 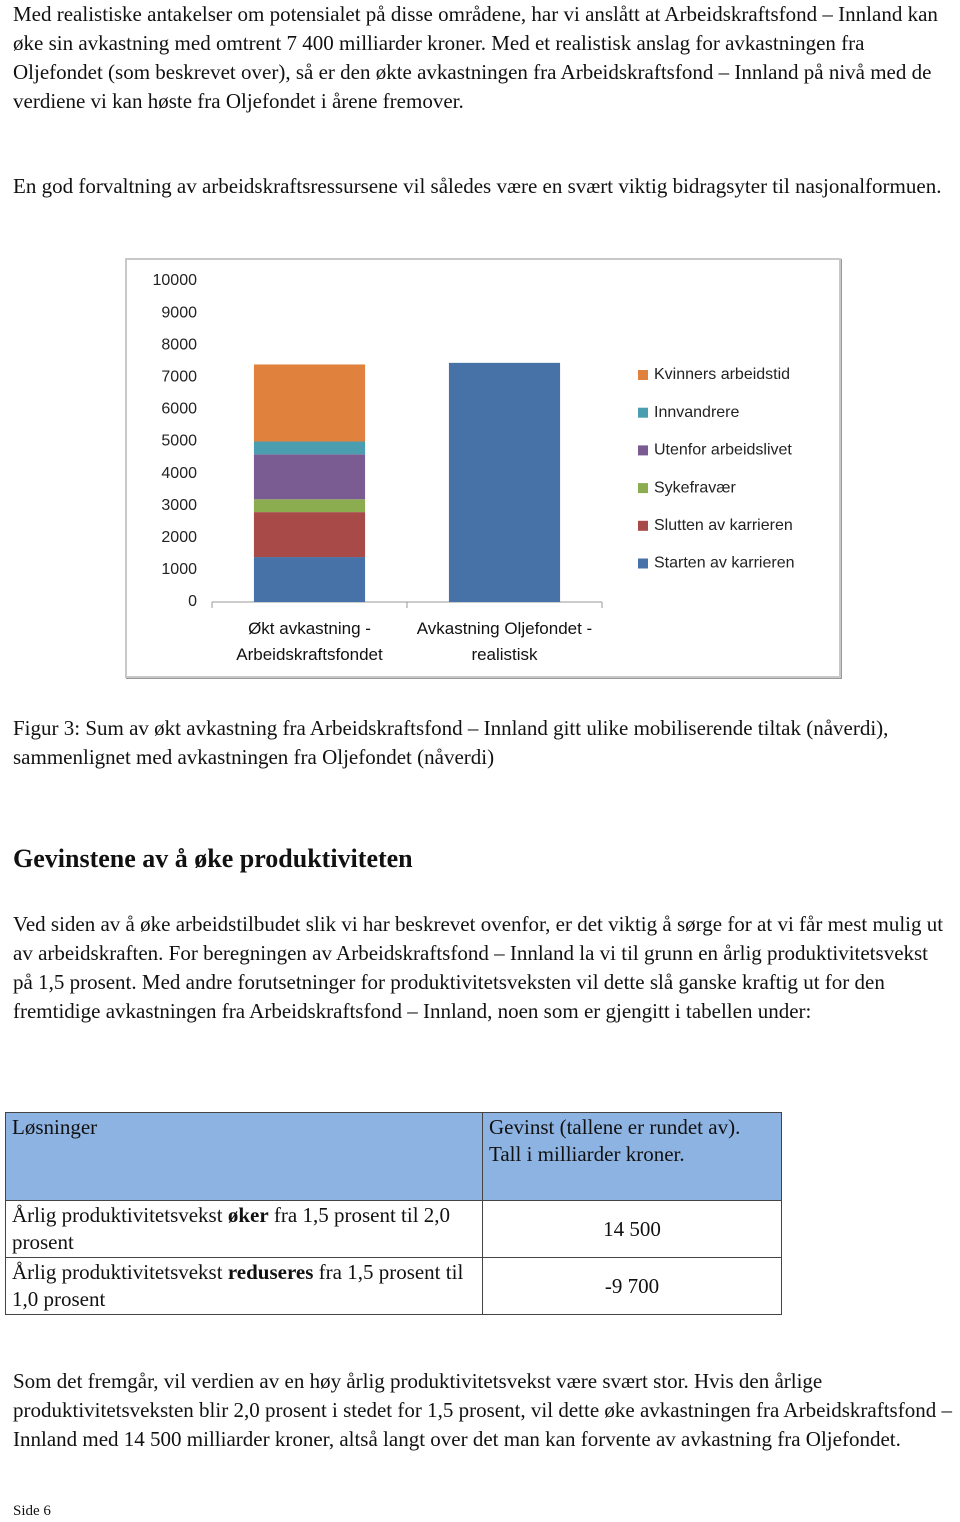 I want to click on y-tick-label: 9000, so click(x=179, y=312).